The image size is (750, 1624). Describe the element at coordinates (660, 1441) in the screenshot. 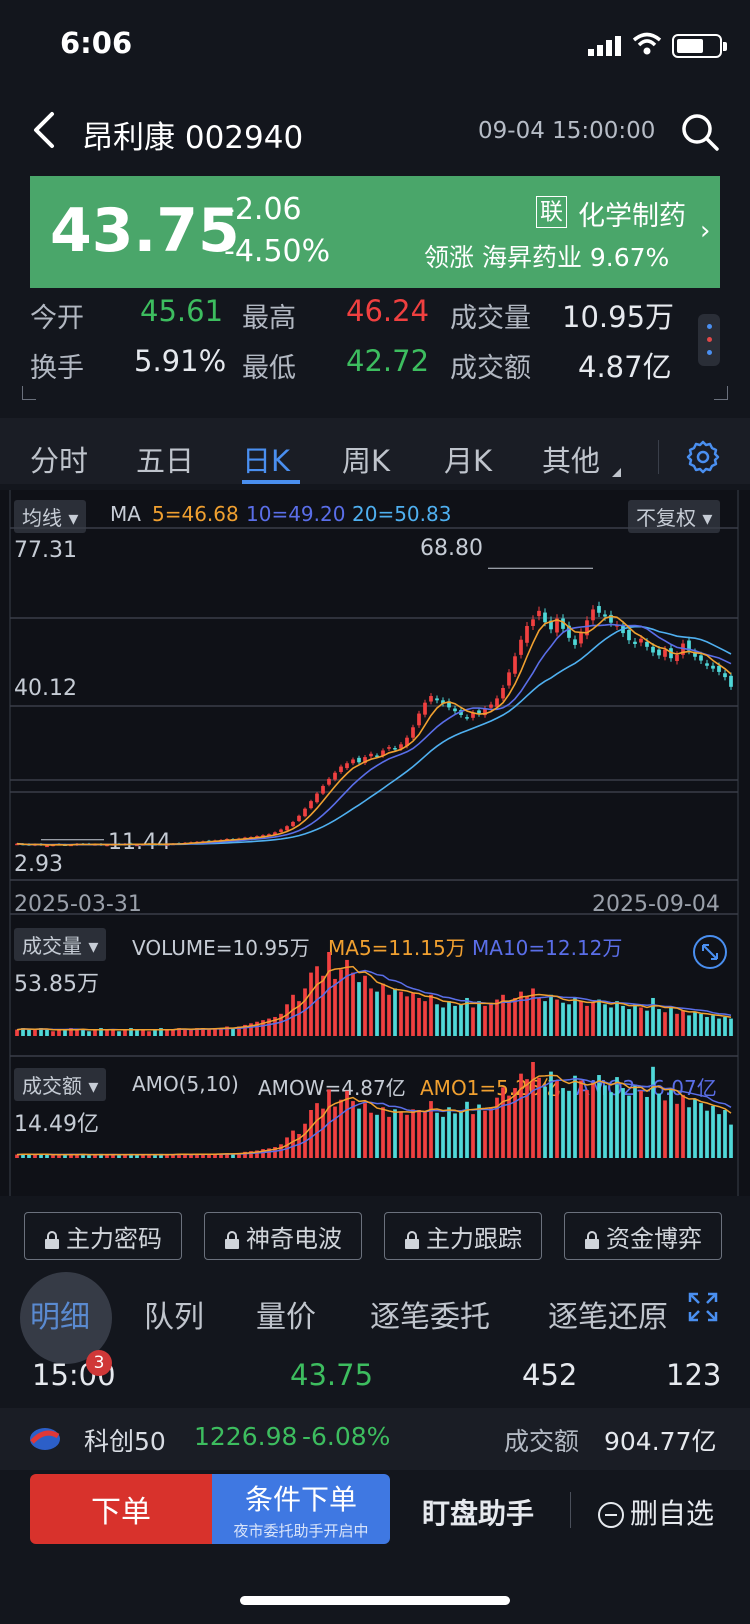

I see `index-amount: 904.77亿` at that location.